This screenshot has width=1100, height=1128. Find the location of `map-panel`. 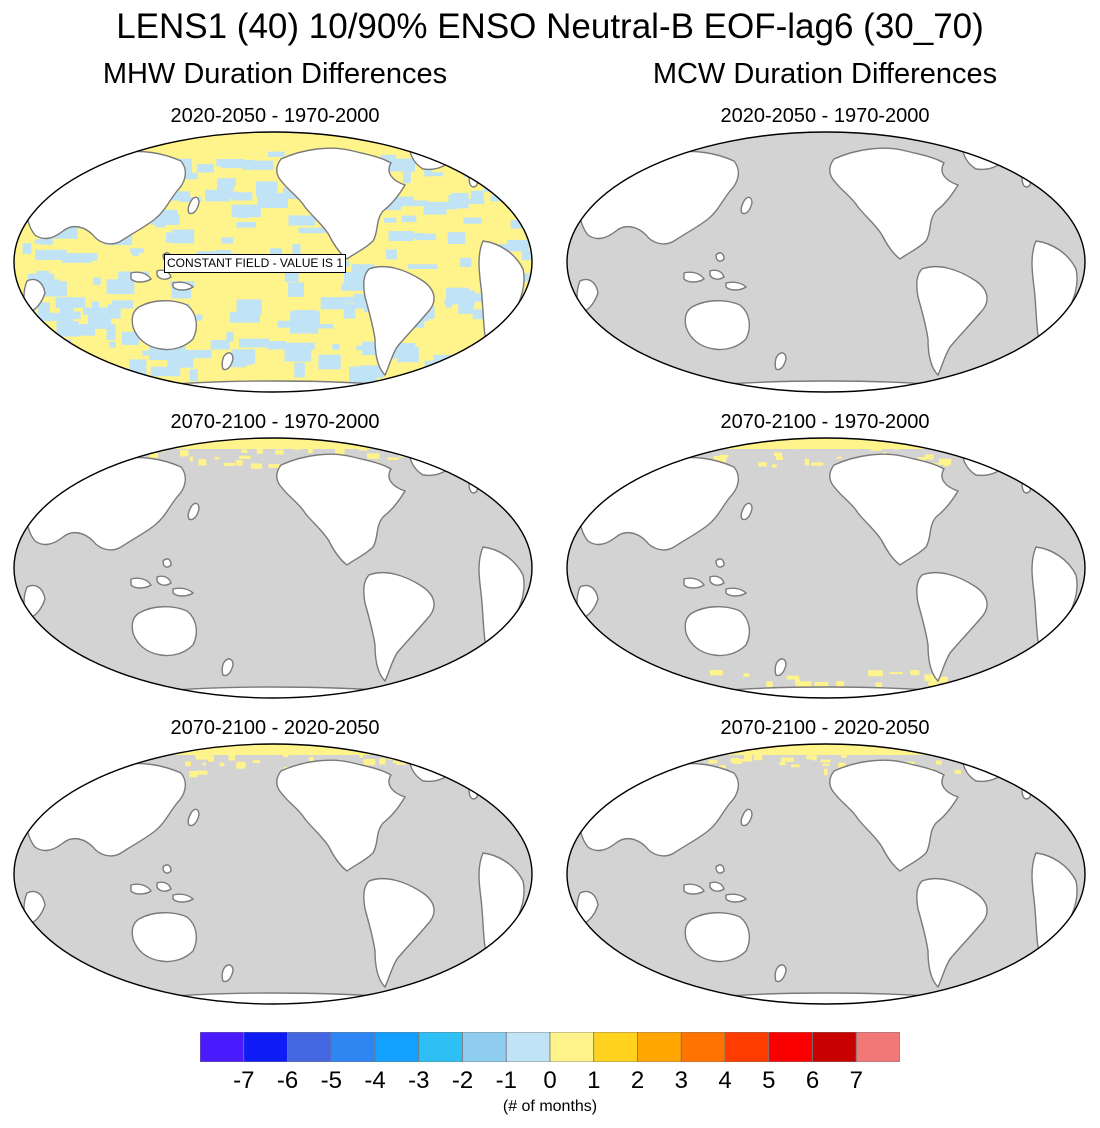

map-panel is located at coordinates (273, 568).